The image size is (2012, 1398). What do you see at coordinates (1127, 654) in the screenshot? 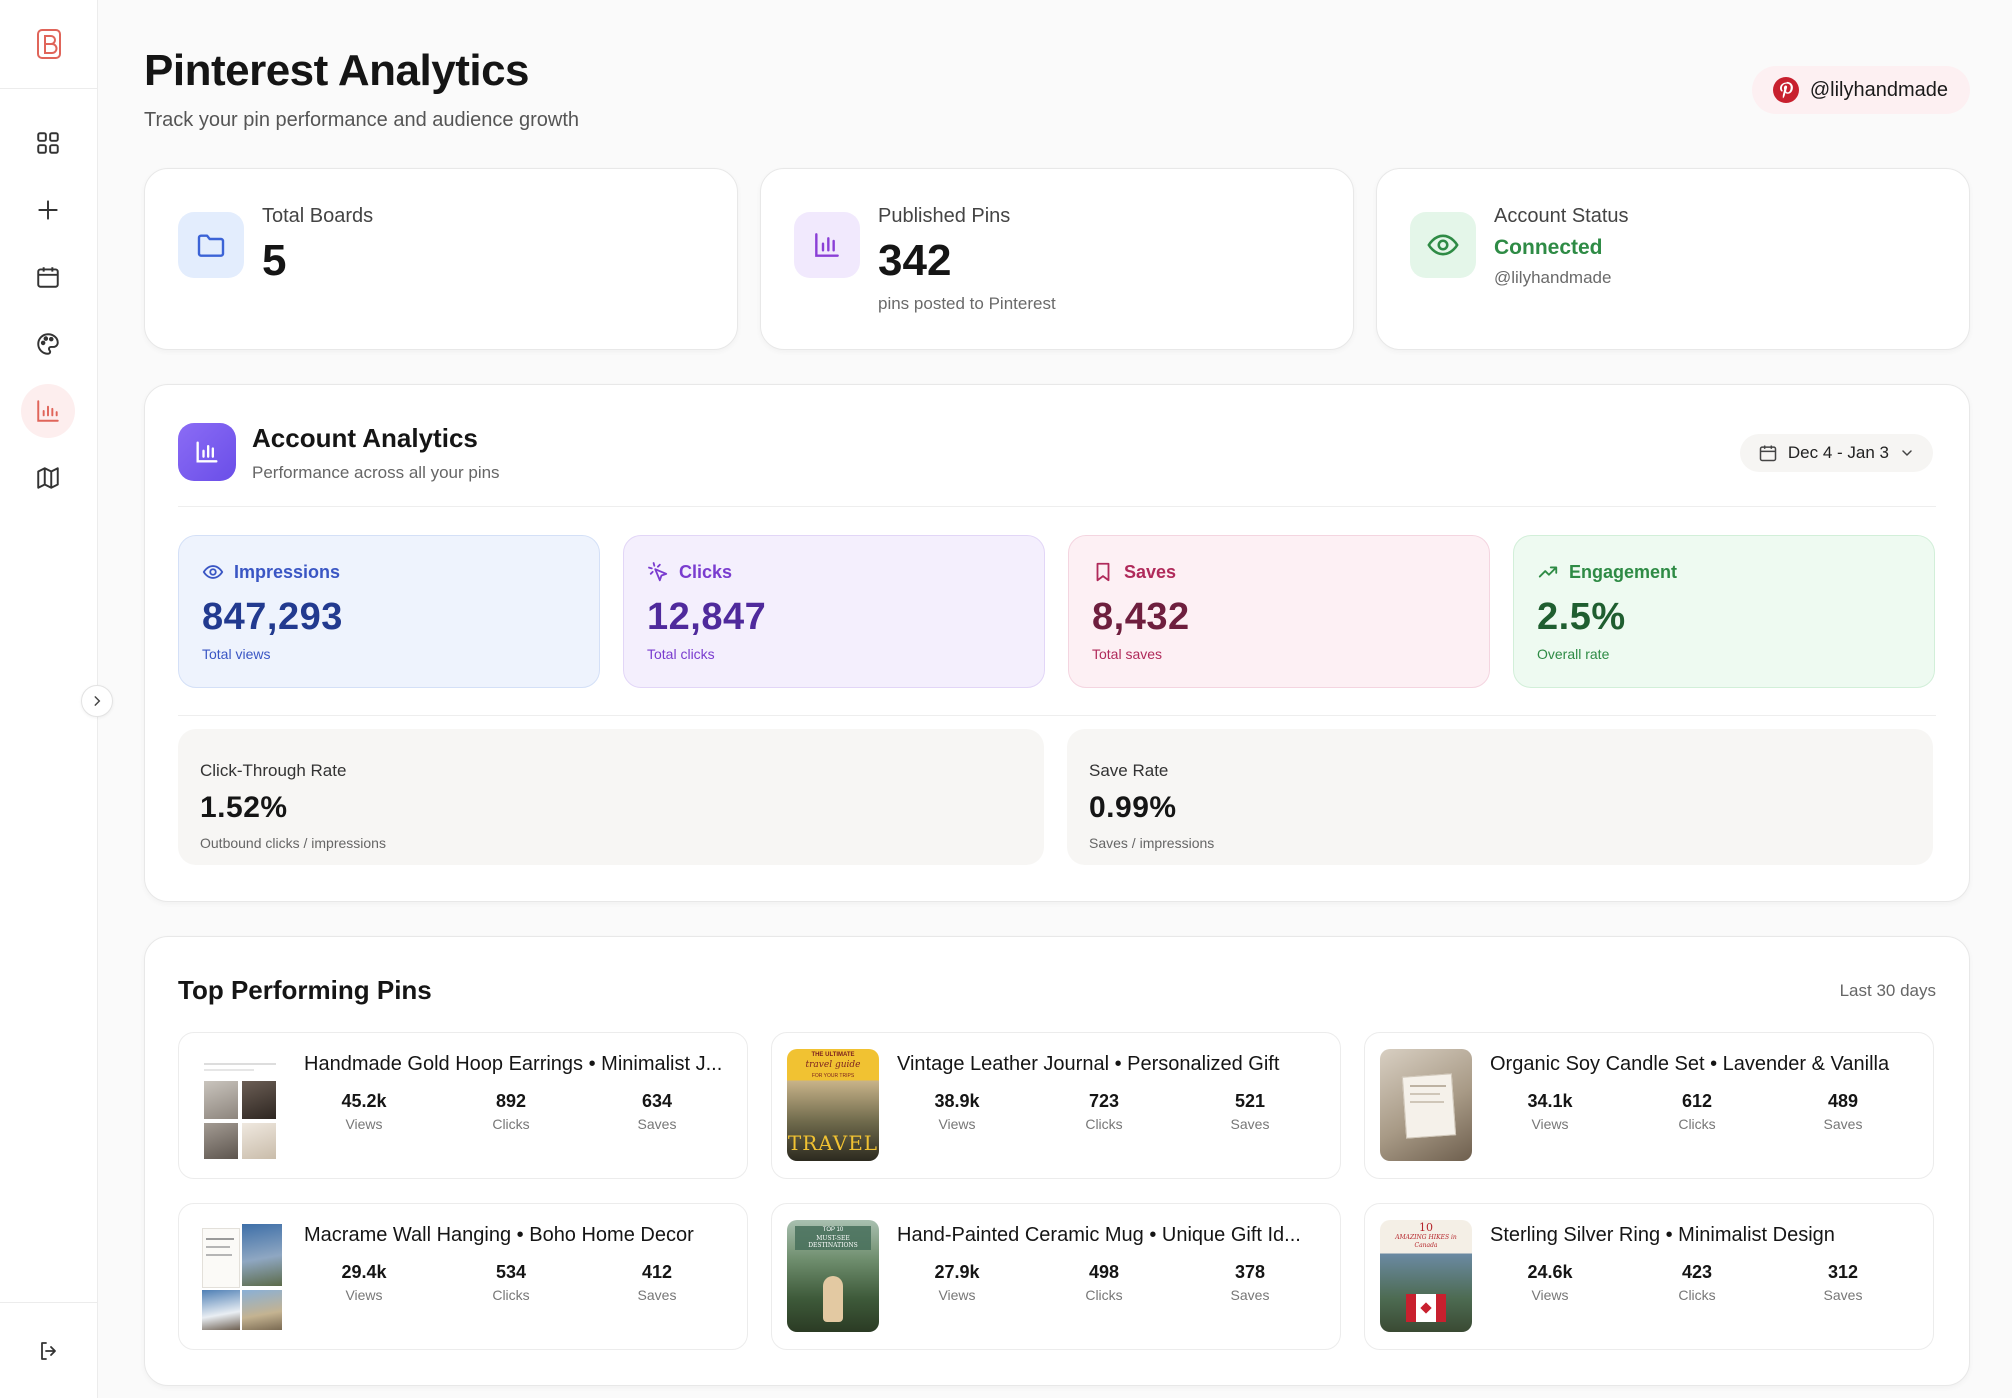
I see `metric-subtext: Total saves` at bounding box center [1127, 654].